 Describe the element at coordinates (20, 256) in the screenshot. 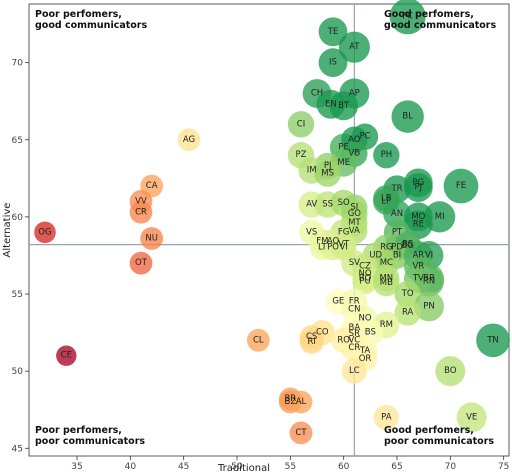

I see `y-axis-ticks: 45 50 55 60 65 70` at that location.